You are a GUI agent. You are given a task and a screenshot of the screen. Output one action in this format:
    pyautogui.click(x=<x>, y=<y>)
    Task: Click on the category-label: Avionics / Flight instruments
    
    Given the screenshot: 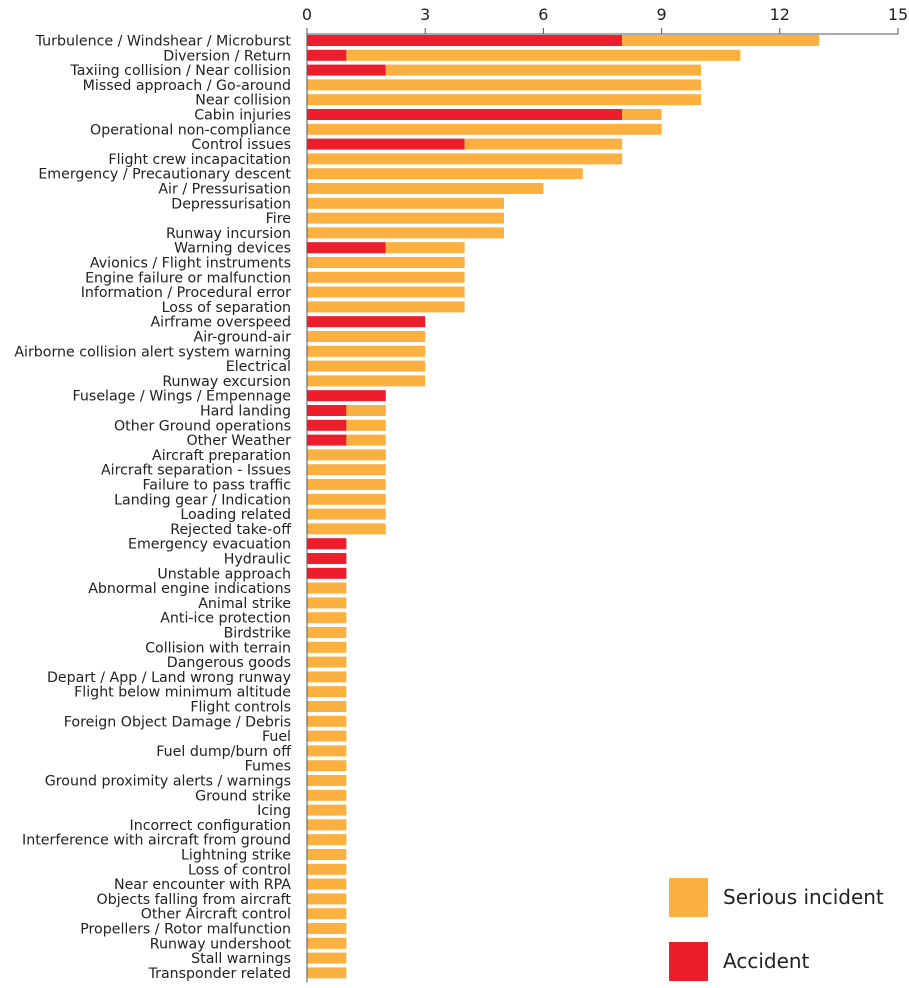 What is the action you would take?
    pyautogui.click(x=190, y=264)
    